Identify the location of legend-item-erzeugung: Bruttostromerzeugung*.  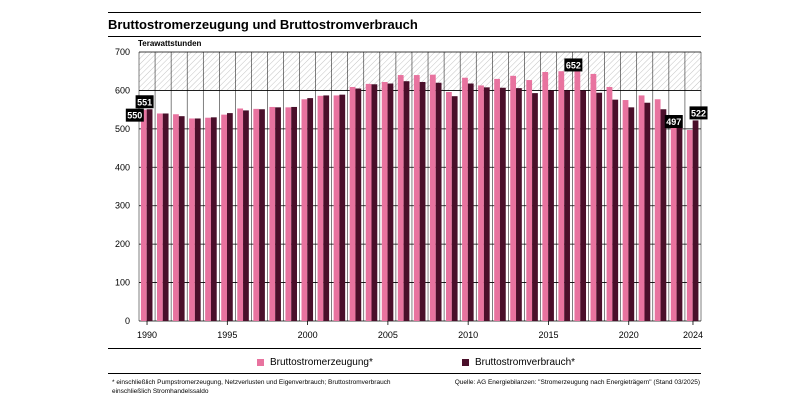
(315, 362).